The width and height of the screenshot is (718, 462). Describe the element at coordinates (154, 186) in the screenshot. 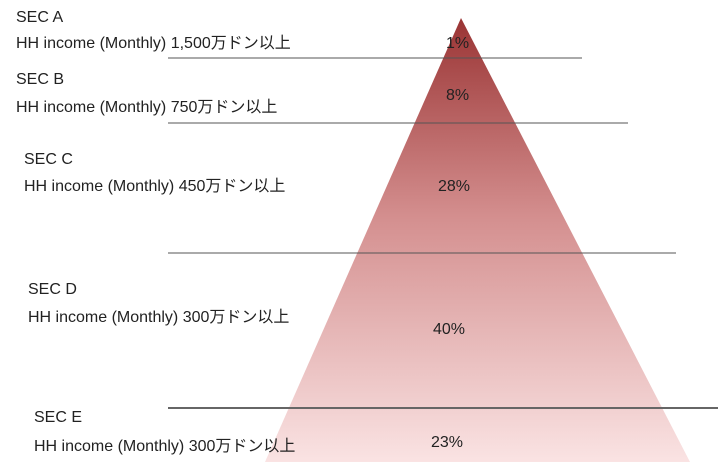

I see `level-income: HH income (Monthly) 450万ドン以上` at that location.